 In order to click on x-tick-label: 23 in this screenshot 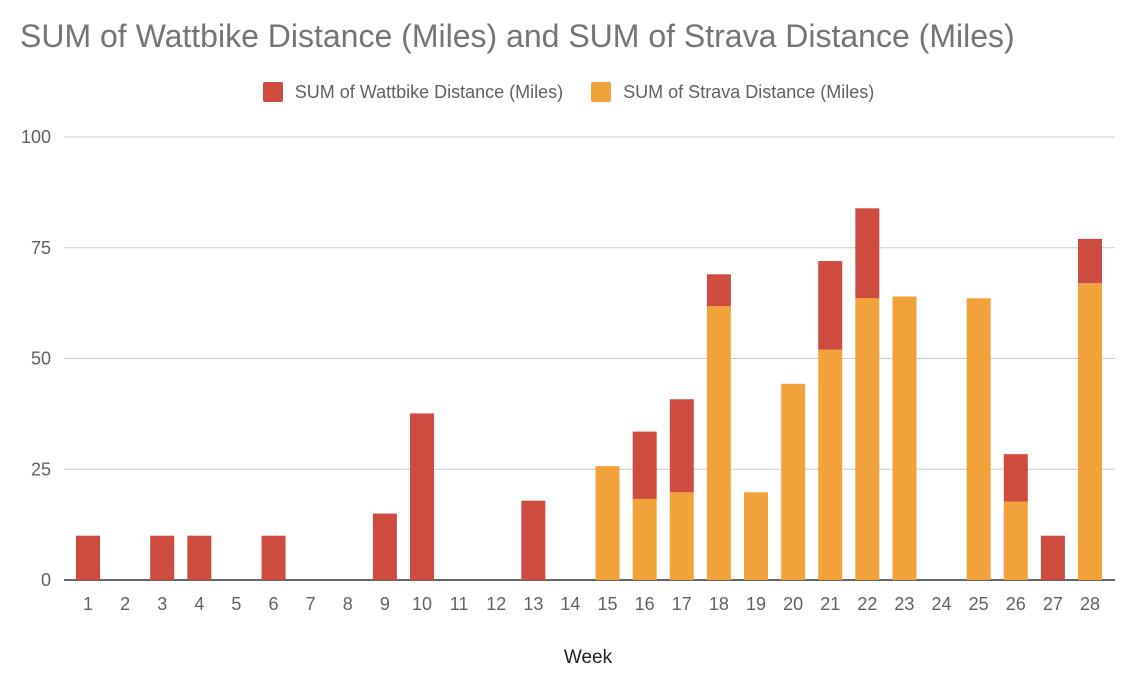, I will do `click(904, 604)`.